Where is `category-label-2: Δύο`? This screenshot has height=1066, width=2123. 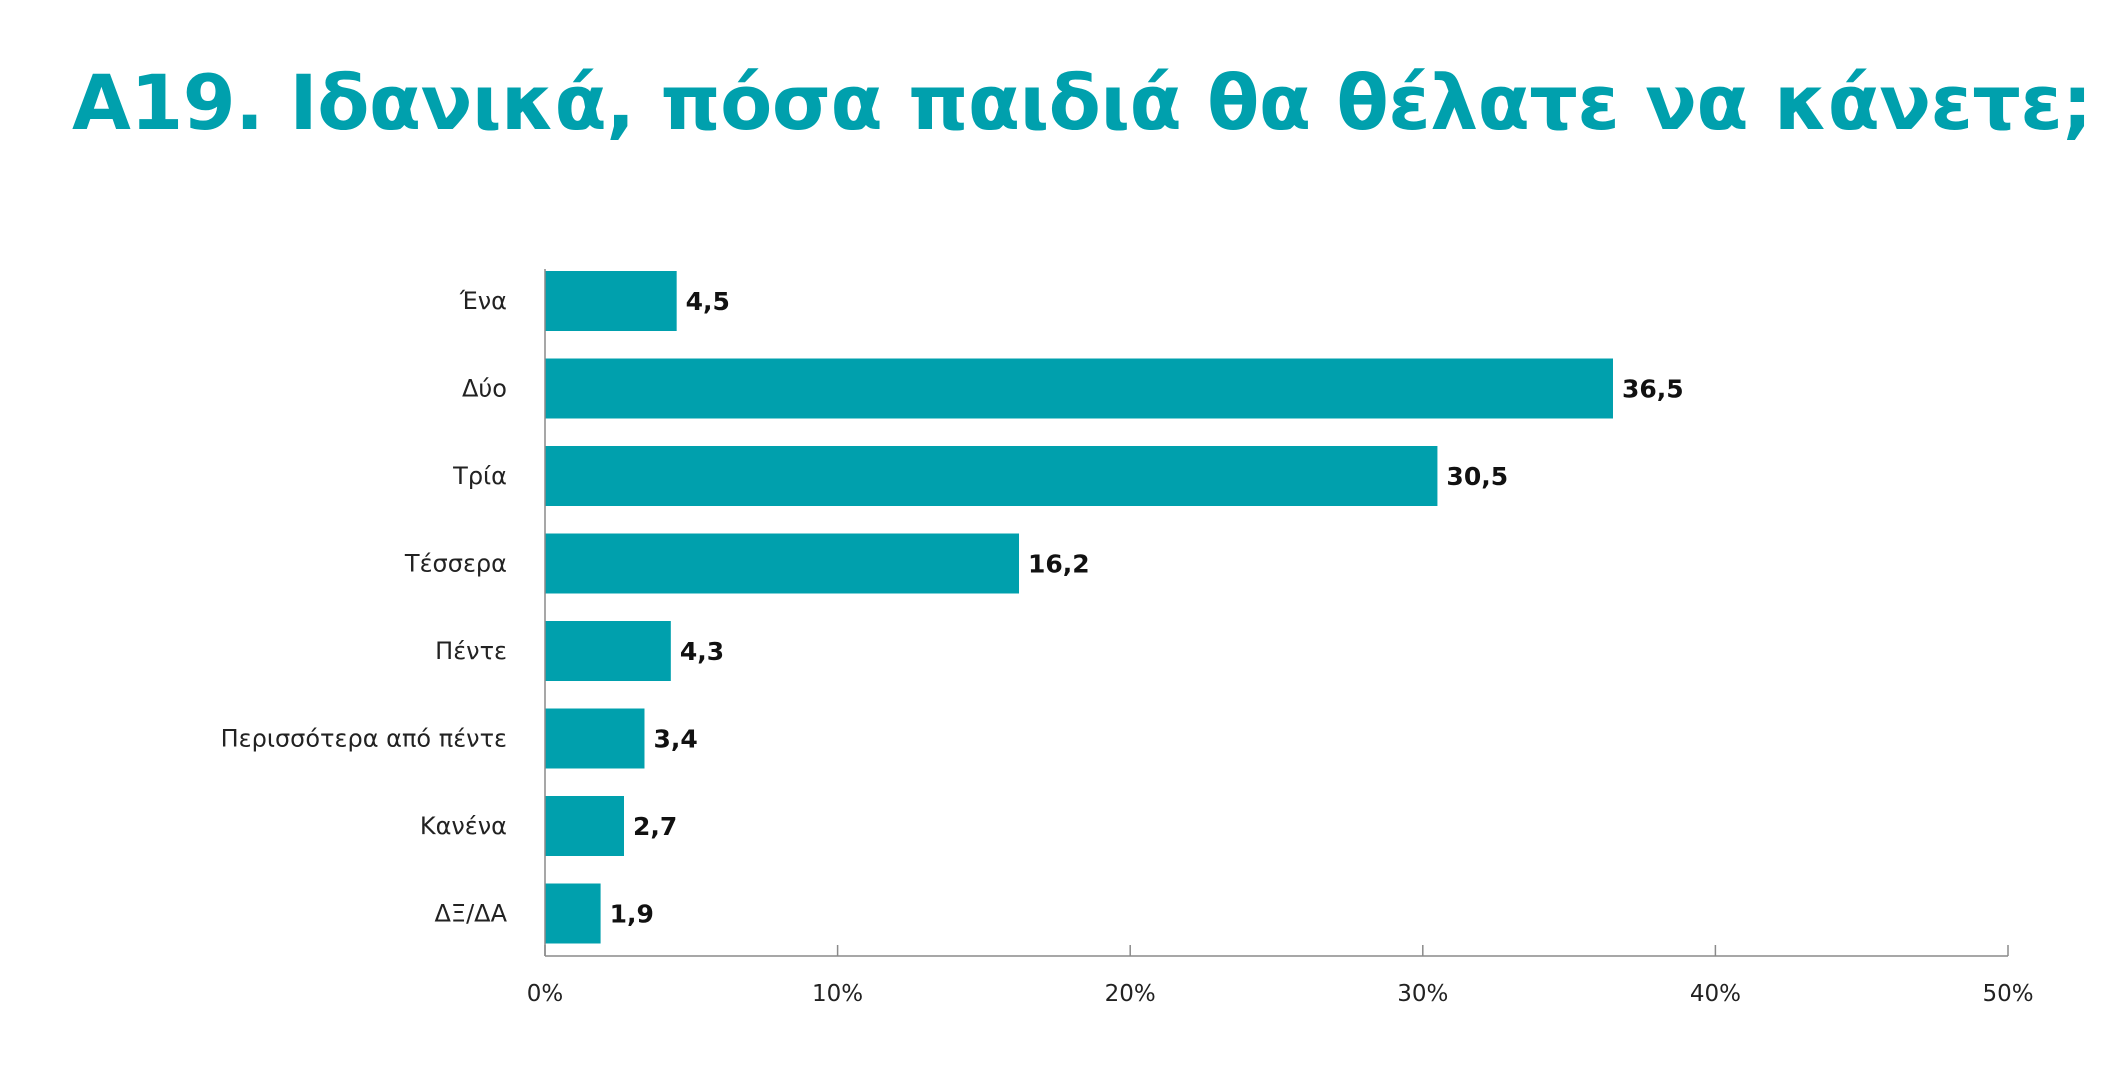 category-label-2: Δύο is located at coordinates (484, 389).